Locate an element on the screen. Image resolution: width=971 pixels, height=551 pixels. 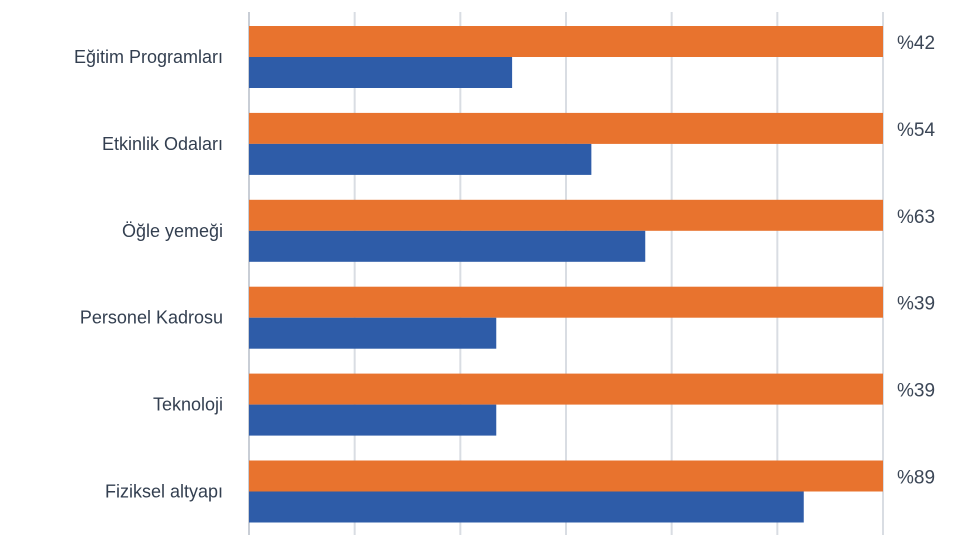
data-label-0: %42 is located at coordinates (916, 43).